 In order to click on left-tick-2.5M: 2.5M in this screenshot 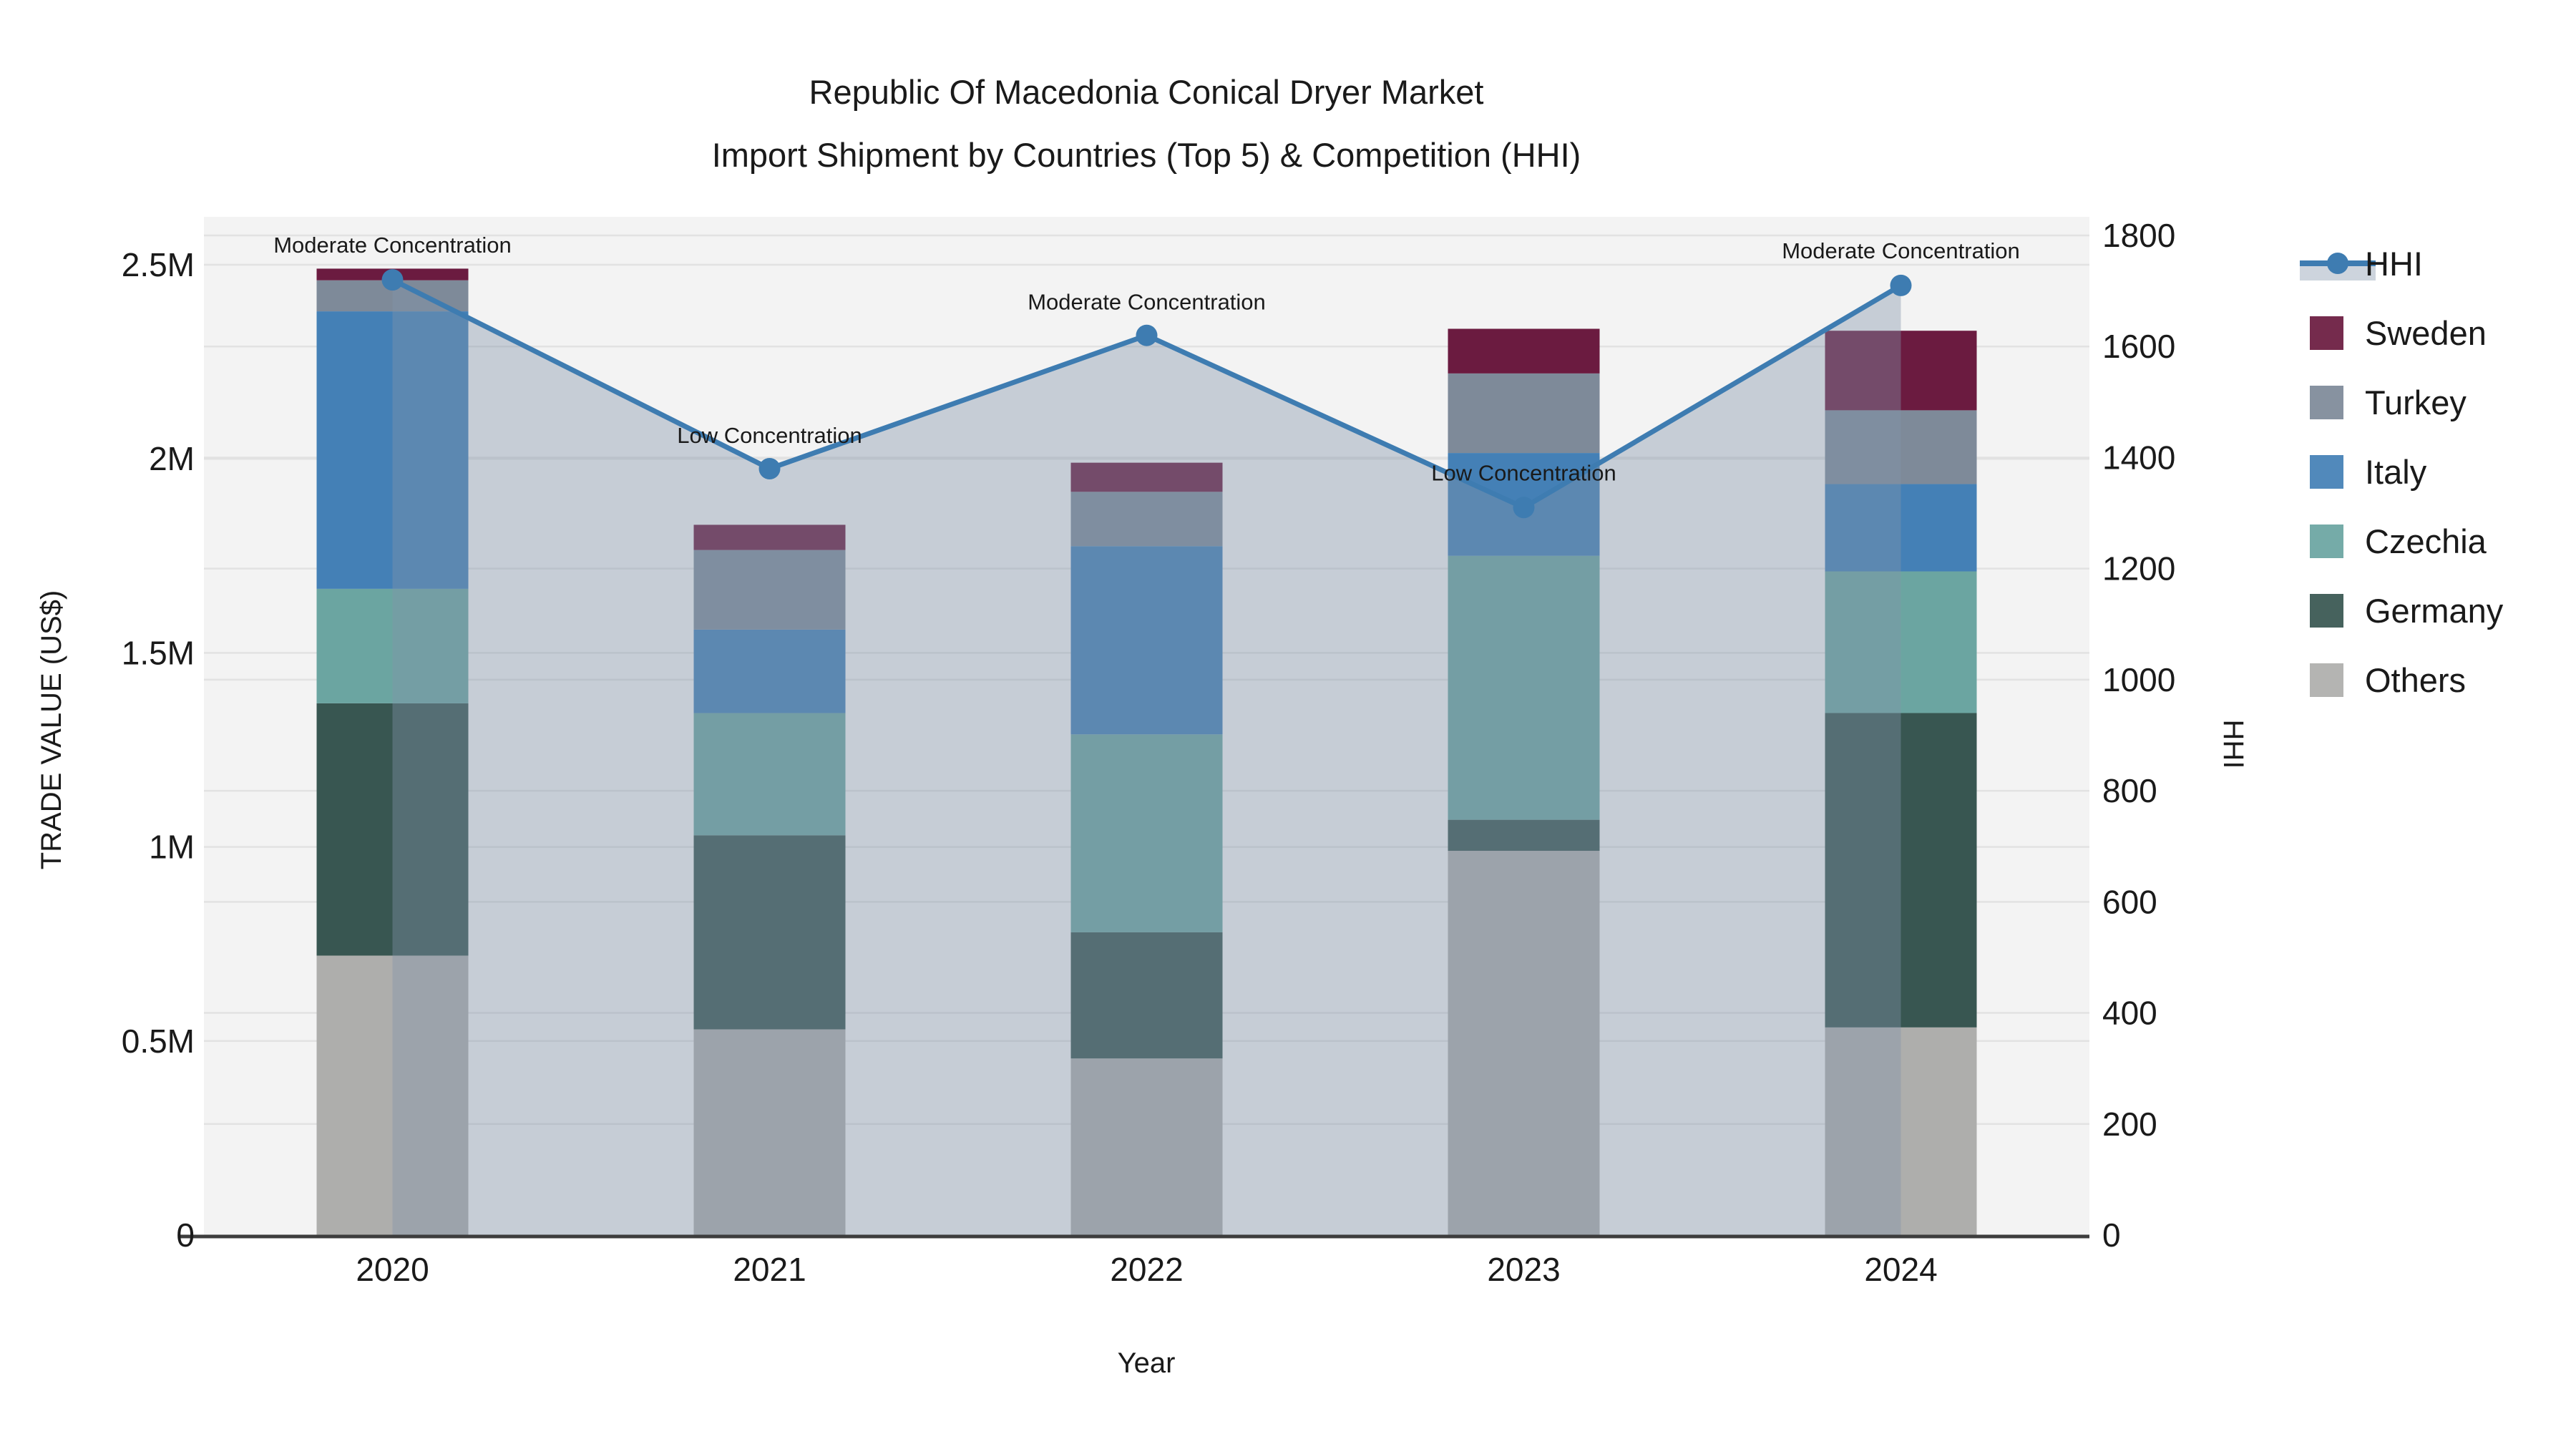, I will do `click(158, 264)`.